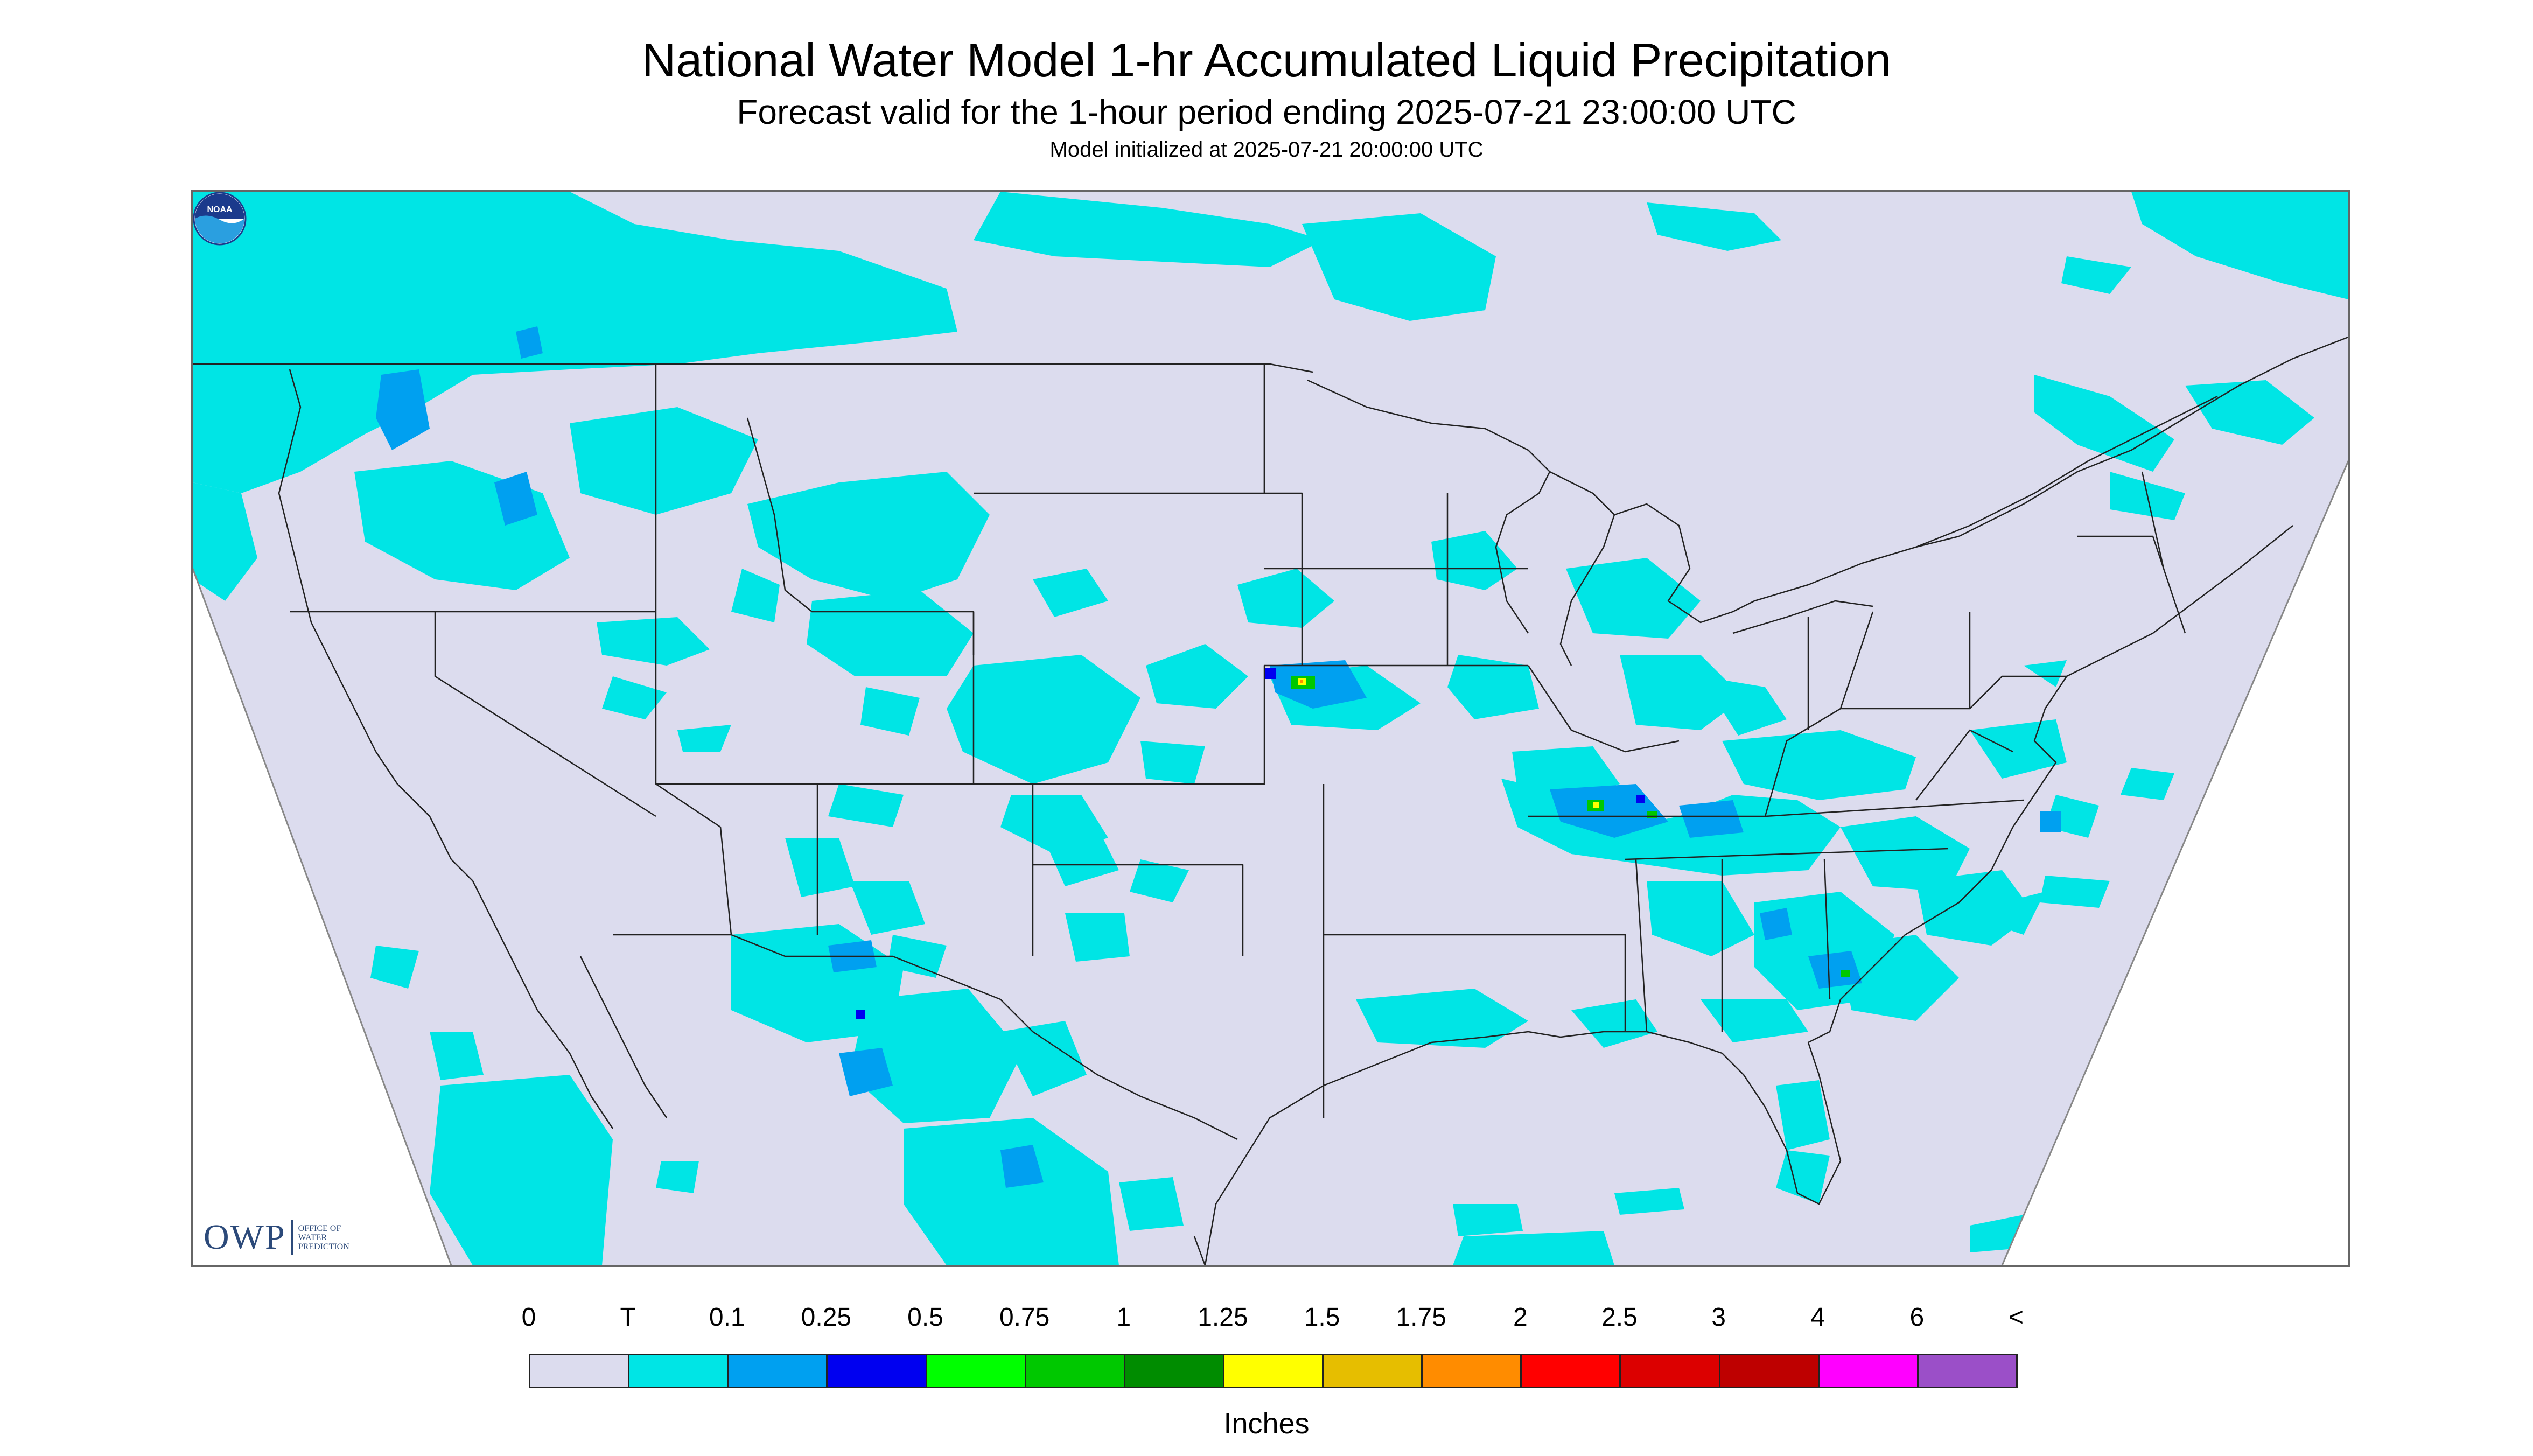 The width and height of the screenshot is (2533, 1456). What do you see at coordinates (529, 1317) in the screenshot?
I see `legend-tick-label: 0` at bounding box center [529, 1317].